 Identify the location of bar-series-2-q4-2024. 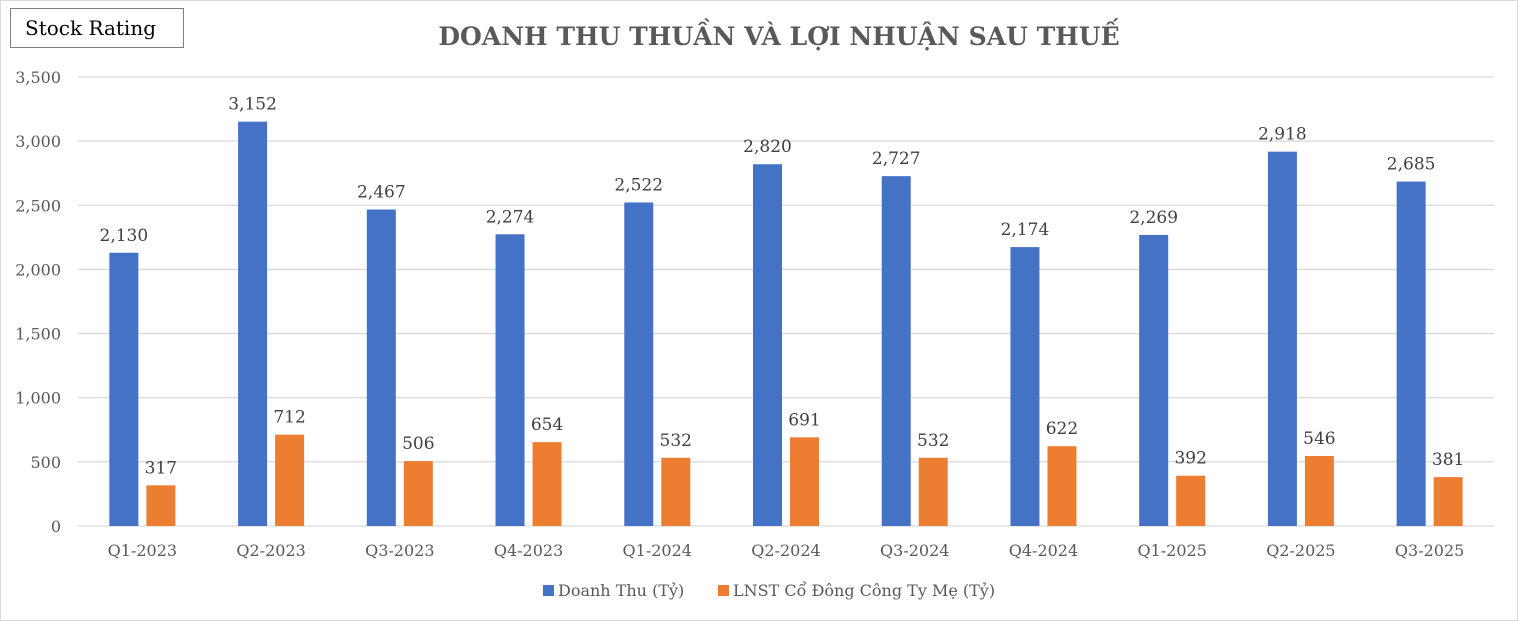
(1062, 486).